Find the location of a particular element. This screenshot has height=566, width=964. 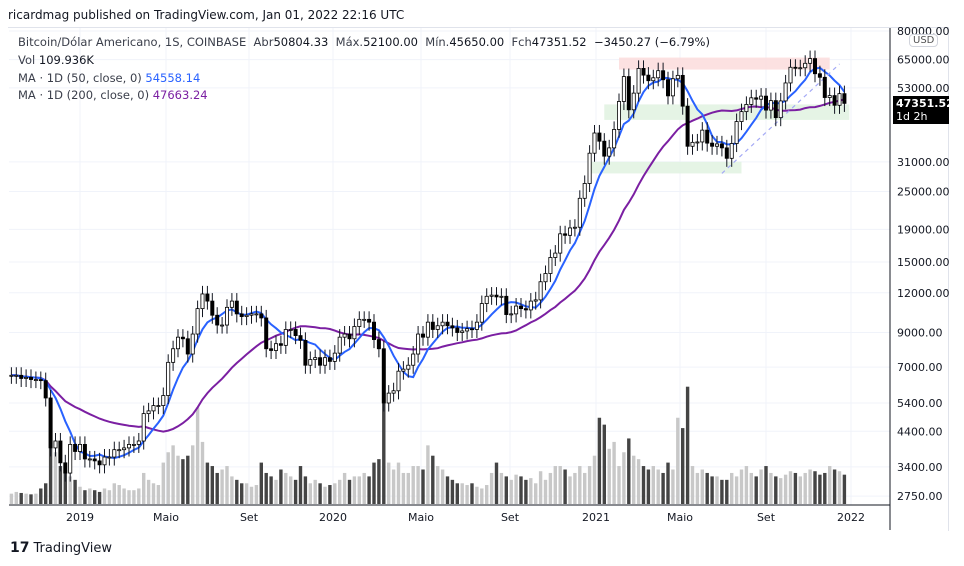

ma50-legend: MA · 1D (50, close, 0) 54558.14 is located at coordinates (109, 78).